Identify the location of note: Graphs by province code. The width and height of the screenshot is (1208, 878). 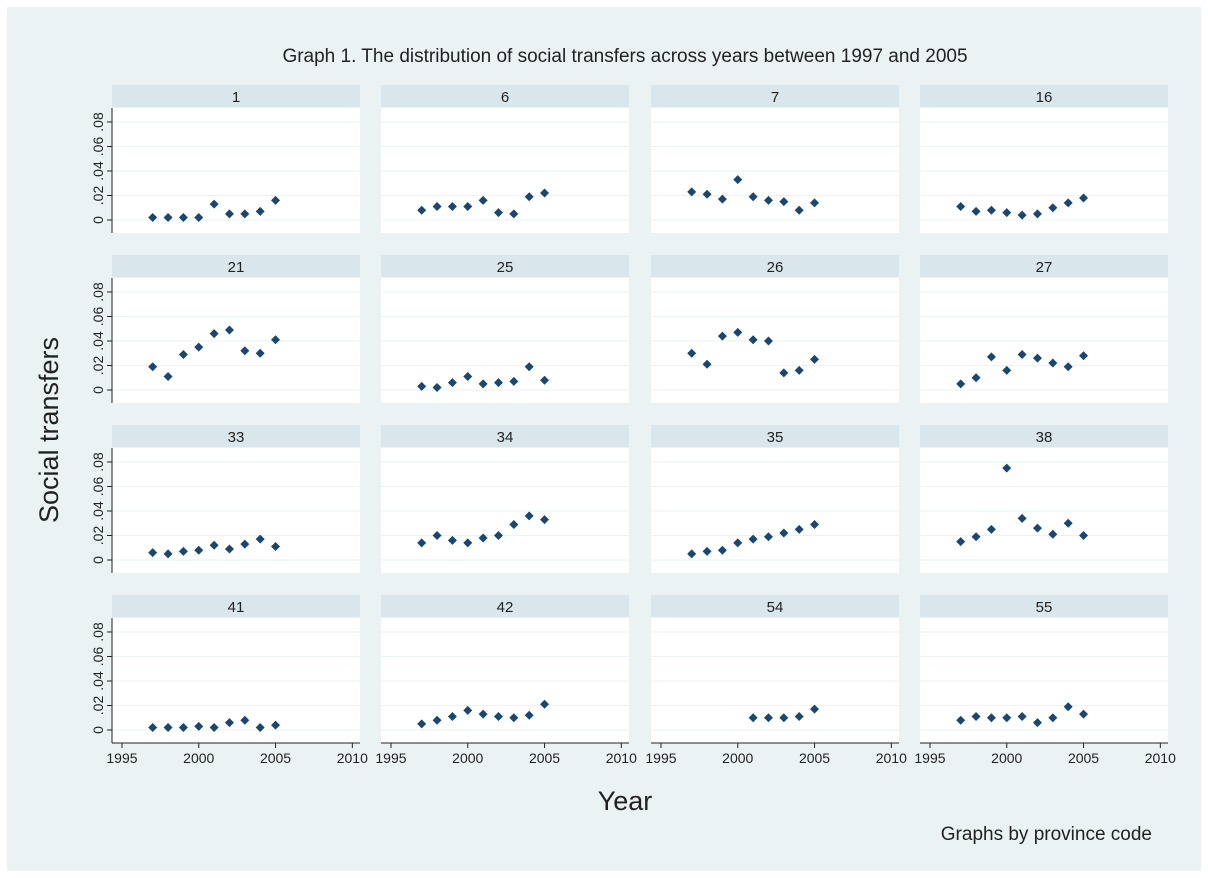
(1046, 834).